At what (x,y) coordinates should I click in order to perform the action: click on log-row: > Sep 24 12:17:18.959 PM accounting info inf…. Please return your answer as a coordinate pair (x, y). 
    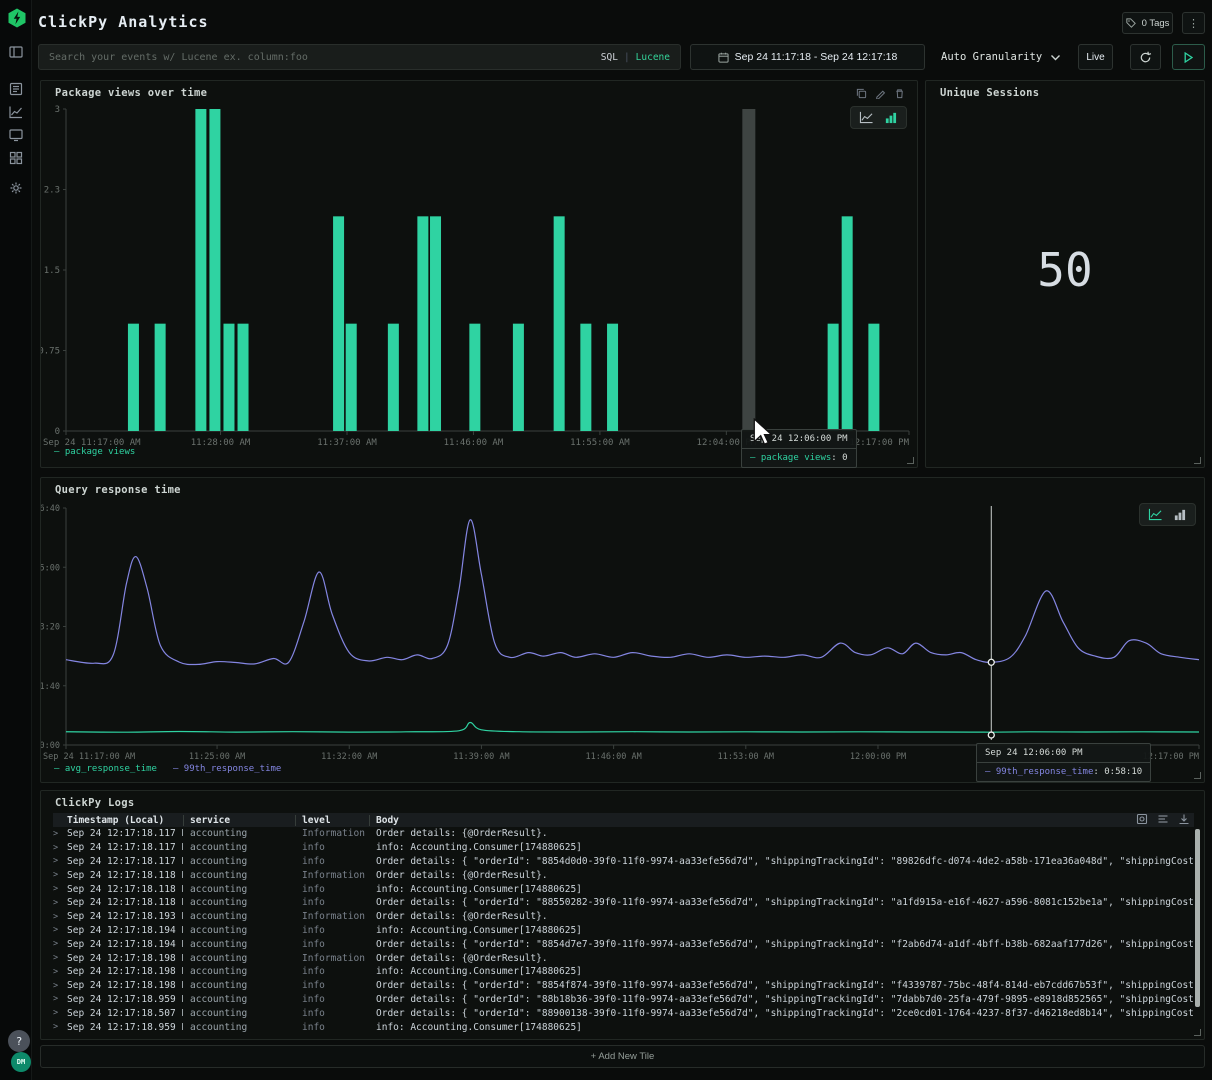
    Looking at the image, I should click on (623, 1027).